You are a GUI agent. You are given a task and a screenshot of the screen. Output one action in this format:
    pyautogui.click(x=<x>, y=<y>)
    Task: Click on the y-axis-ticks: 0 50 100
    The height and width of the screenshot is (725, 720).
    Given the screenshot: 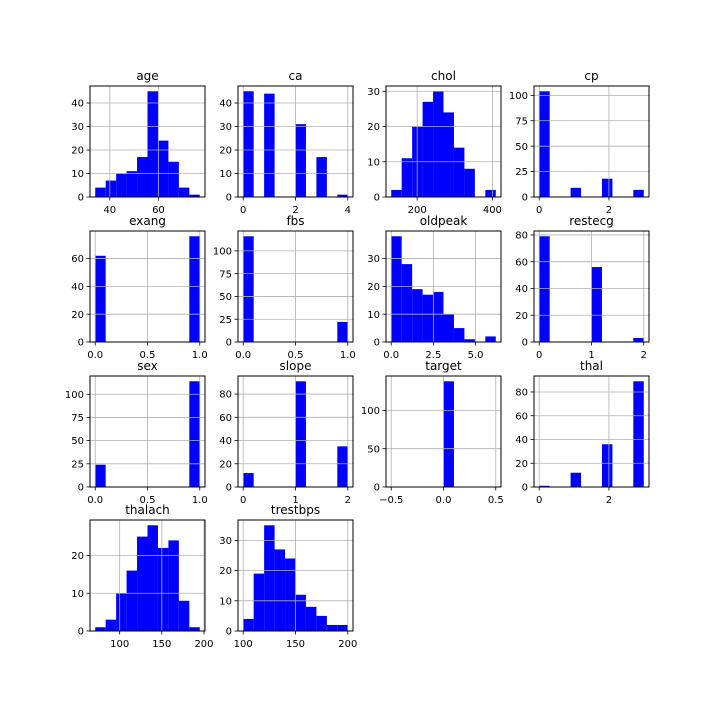 What is the action you would take?
    pyautogui.click(x=373, y=450)
    